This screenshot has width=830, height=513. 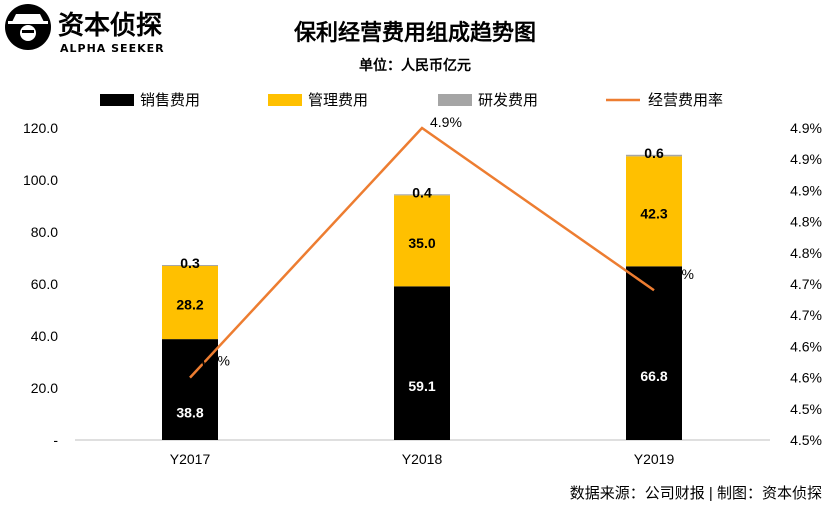 I want to click on data-label-sales: 66.8, so click(x=653, y=376).